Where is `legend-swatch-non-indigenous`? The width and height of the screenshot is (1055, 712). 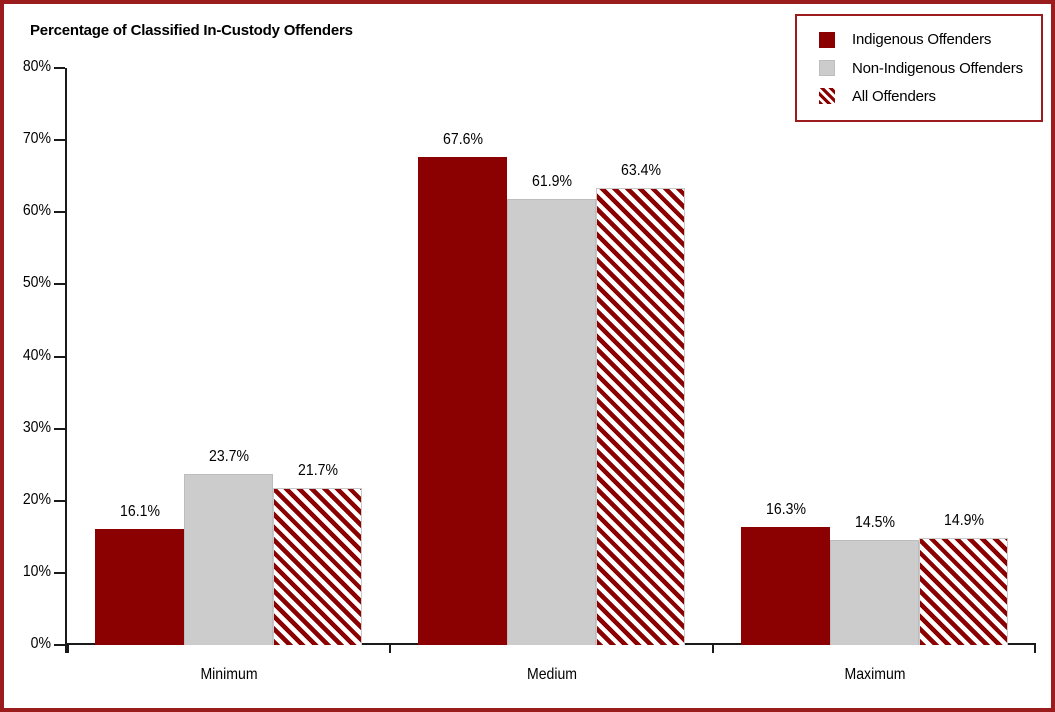 legend-swatch-non-indigenous is located at coordinates (827, 68).